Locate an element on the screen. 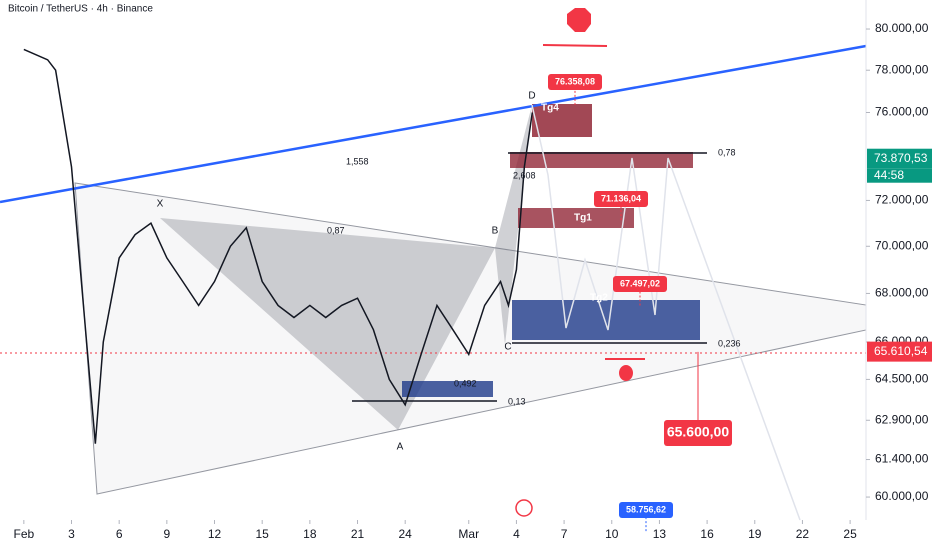 Image resolution: width=932 pixels, height=550 pixels. price-label: 71.136,04 is located at coordinates (621, 198).